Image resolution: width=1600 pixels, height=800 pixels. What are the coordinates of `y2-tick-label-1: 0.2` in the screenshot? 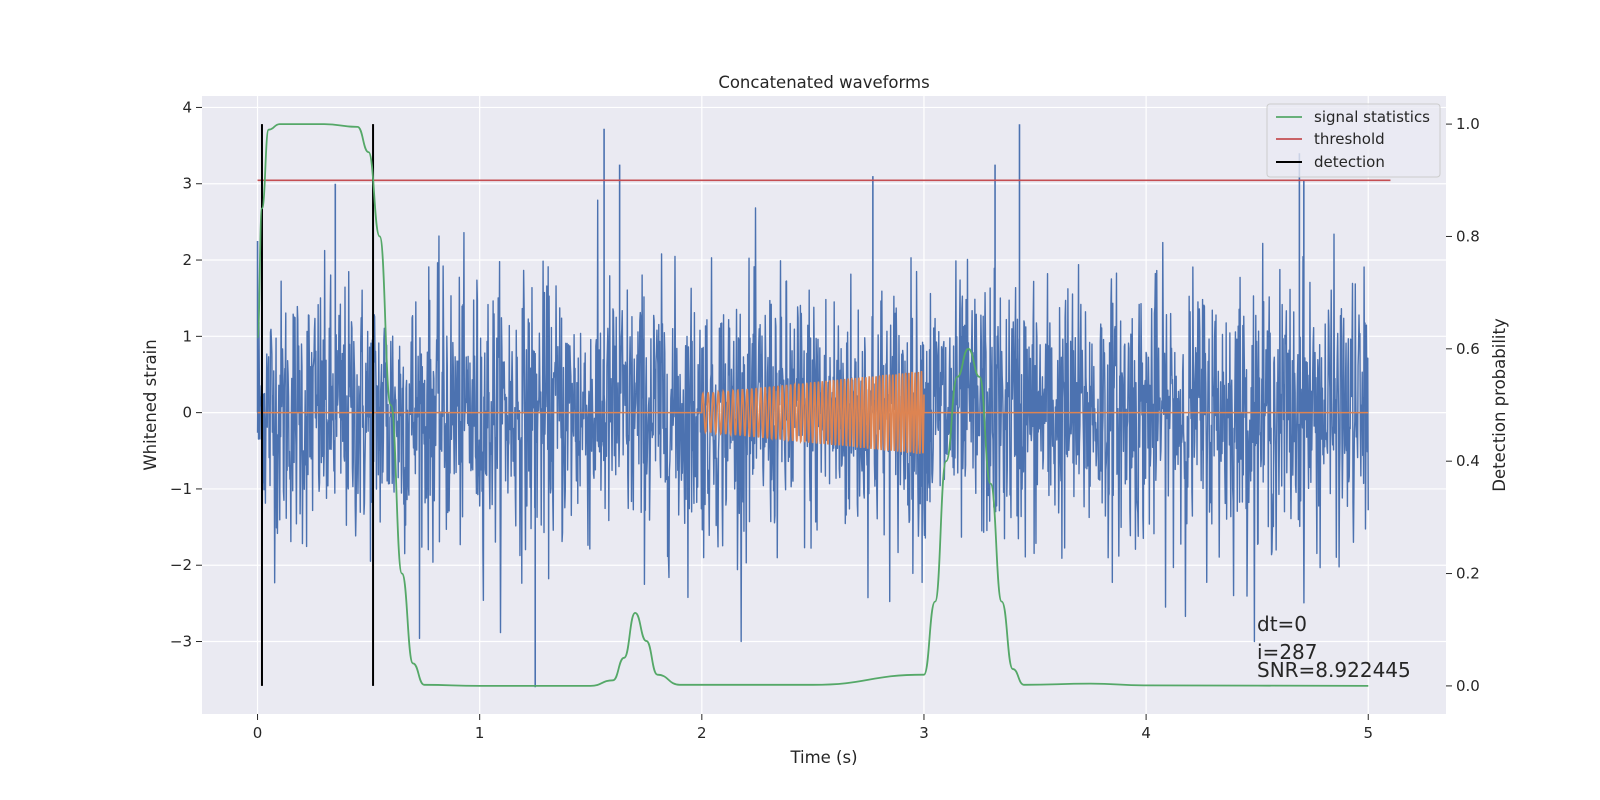 It's located at (1468, 574).